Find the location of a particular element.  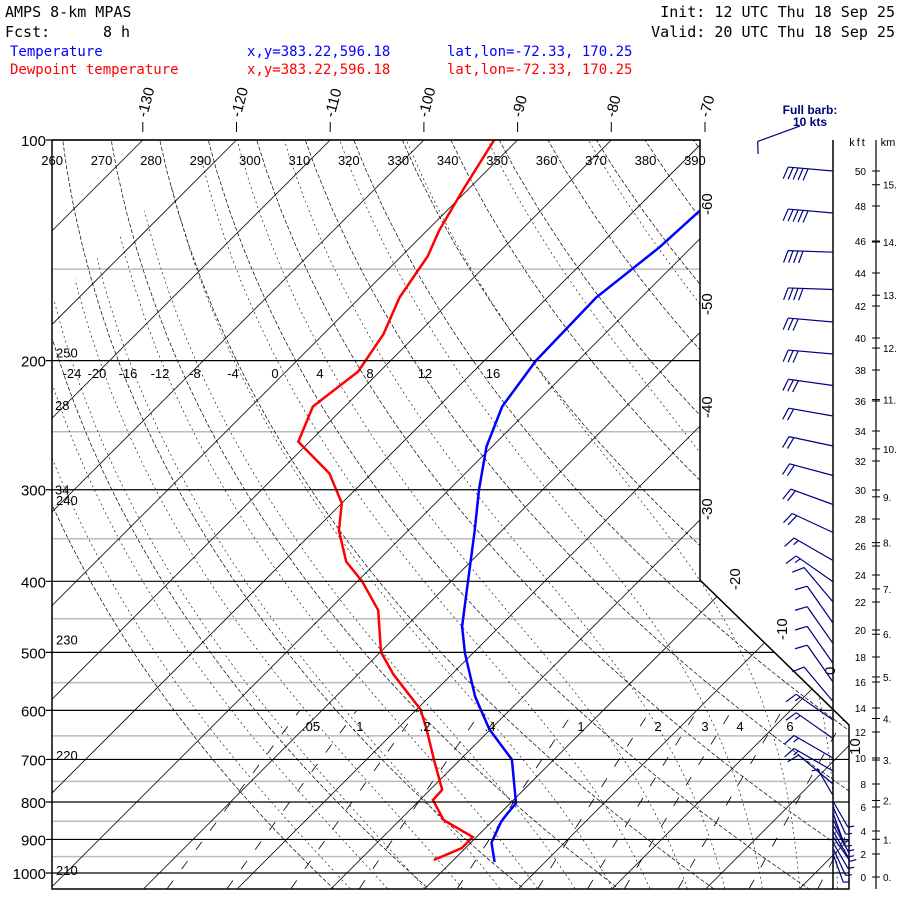

legend-temperature-label: Temperature is located at coordinates (56, 52).